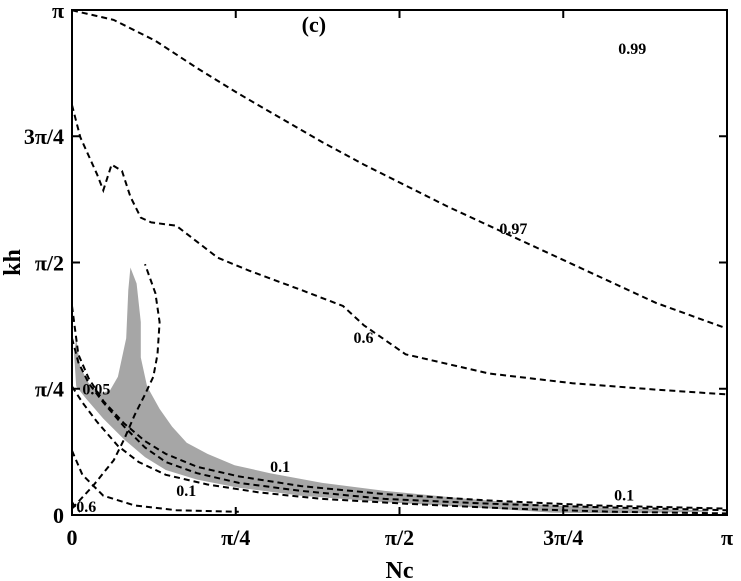  Describe the element at coordinates (49, 389) in the screenshot. I see `y-tick-label-1: π/4` at that location.